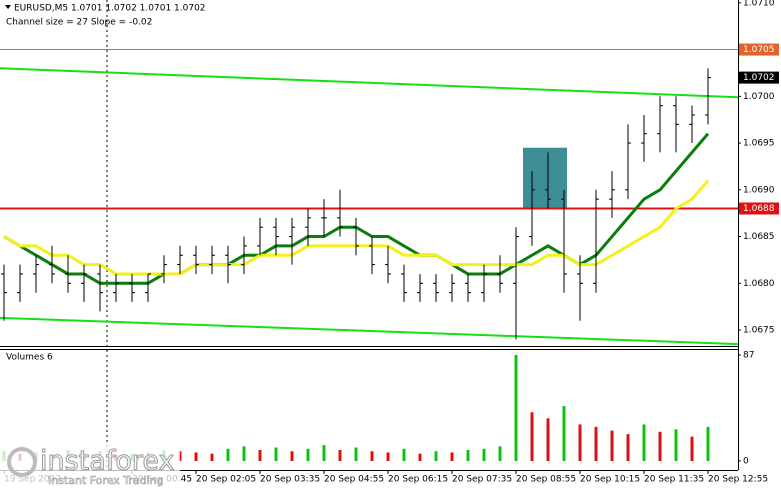  What do you see at coordinates (738, 480) in the screenshot?
I see `x-tick-label: 20 Sep 12:55` at bounding box center [738, 480].